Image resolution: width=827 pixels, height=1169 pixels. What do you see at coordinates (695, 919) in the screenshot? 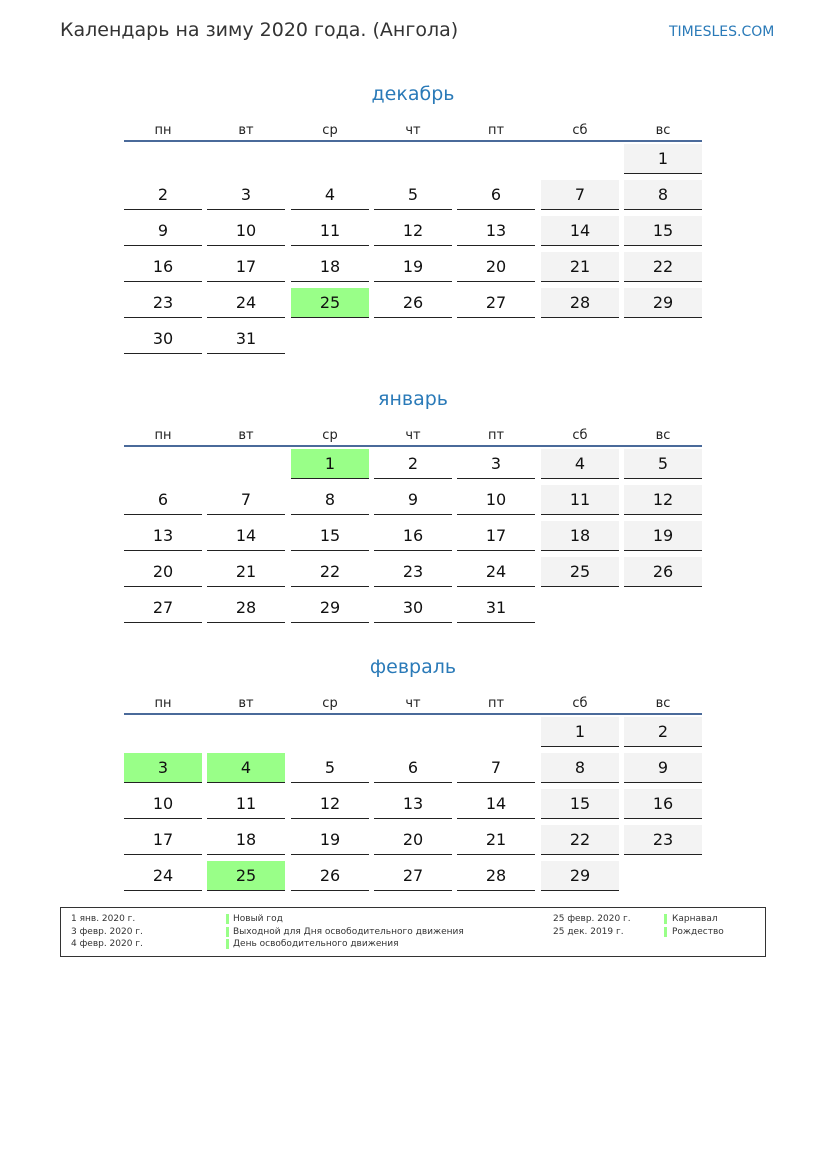
I see `legend-name: Карнавал` at bounding box center [695, 919].